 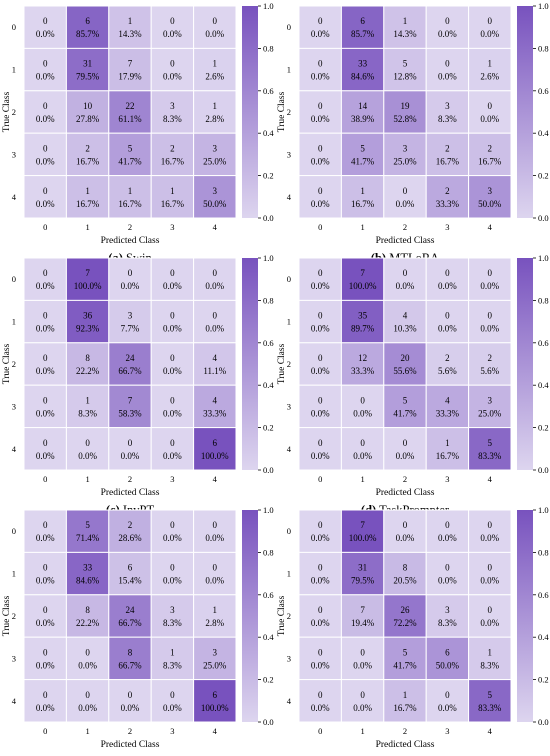 I want to click on x-tick-label: 4, so click(x=490, y=731).